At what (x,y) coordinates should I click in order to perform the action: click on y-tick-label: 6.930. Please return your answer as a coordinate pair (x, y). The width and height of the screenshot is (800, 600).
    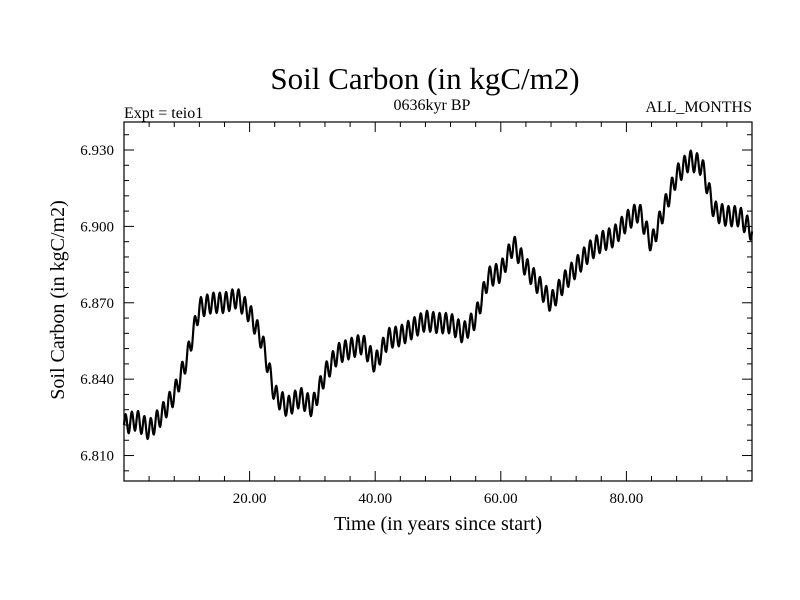
    Looking at the image, I should click on (97, 151).